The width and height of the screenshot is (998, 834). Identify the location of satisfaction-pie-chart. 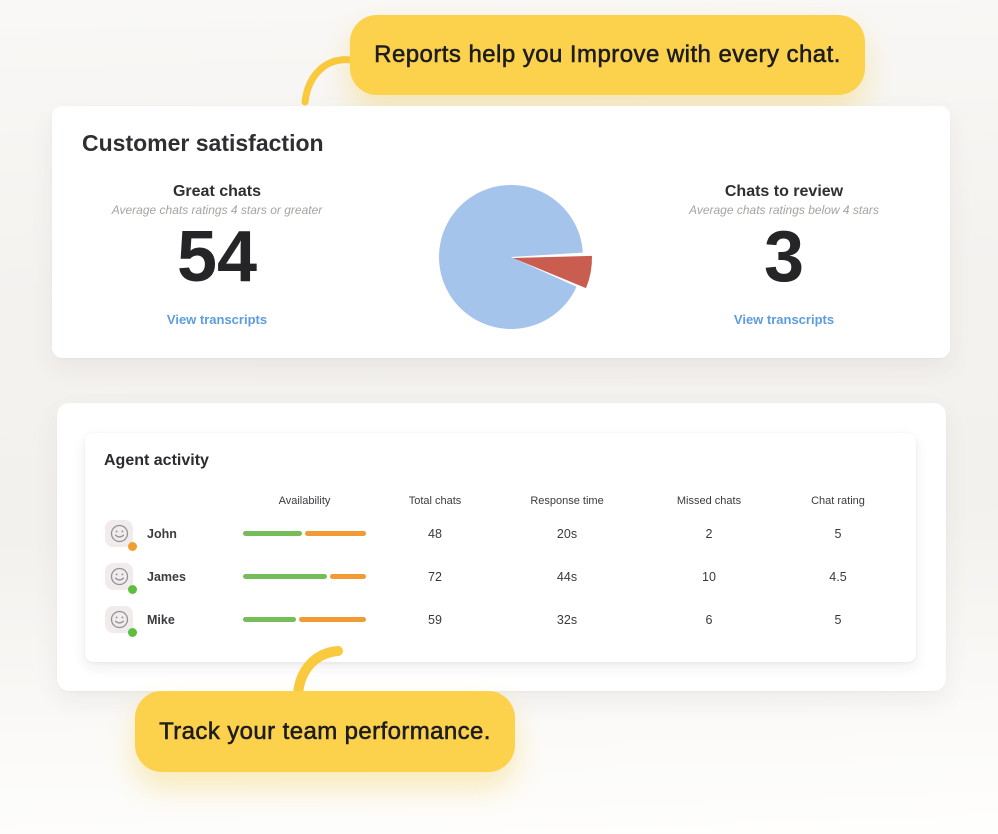
(515, 256).